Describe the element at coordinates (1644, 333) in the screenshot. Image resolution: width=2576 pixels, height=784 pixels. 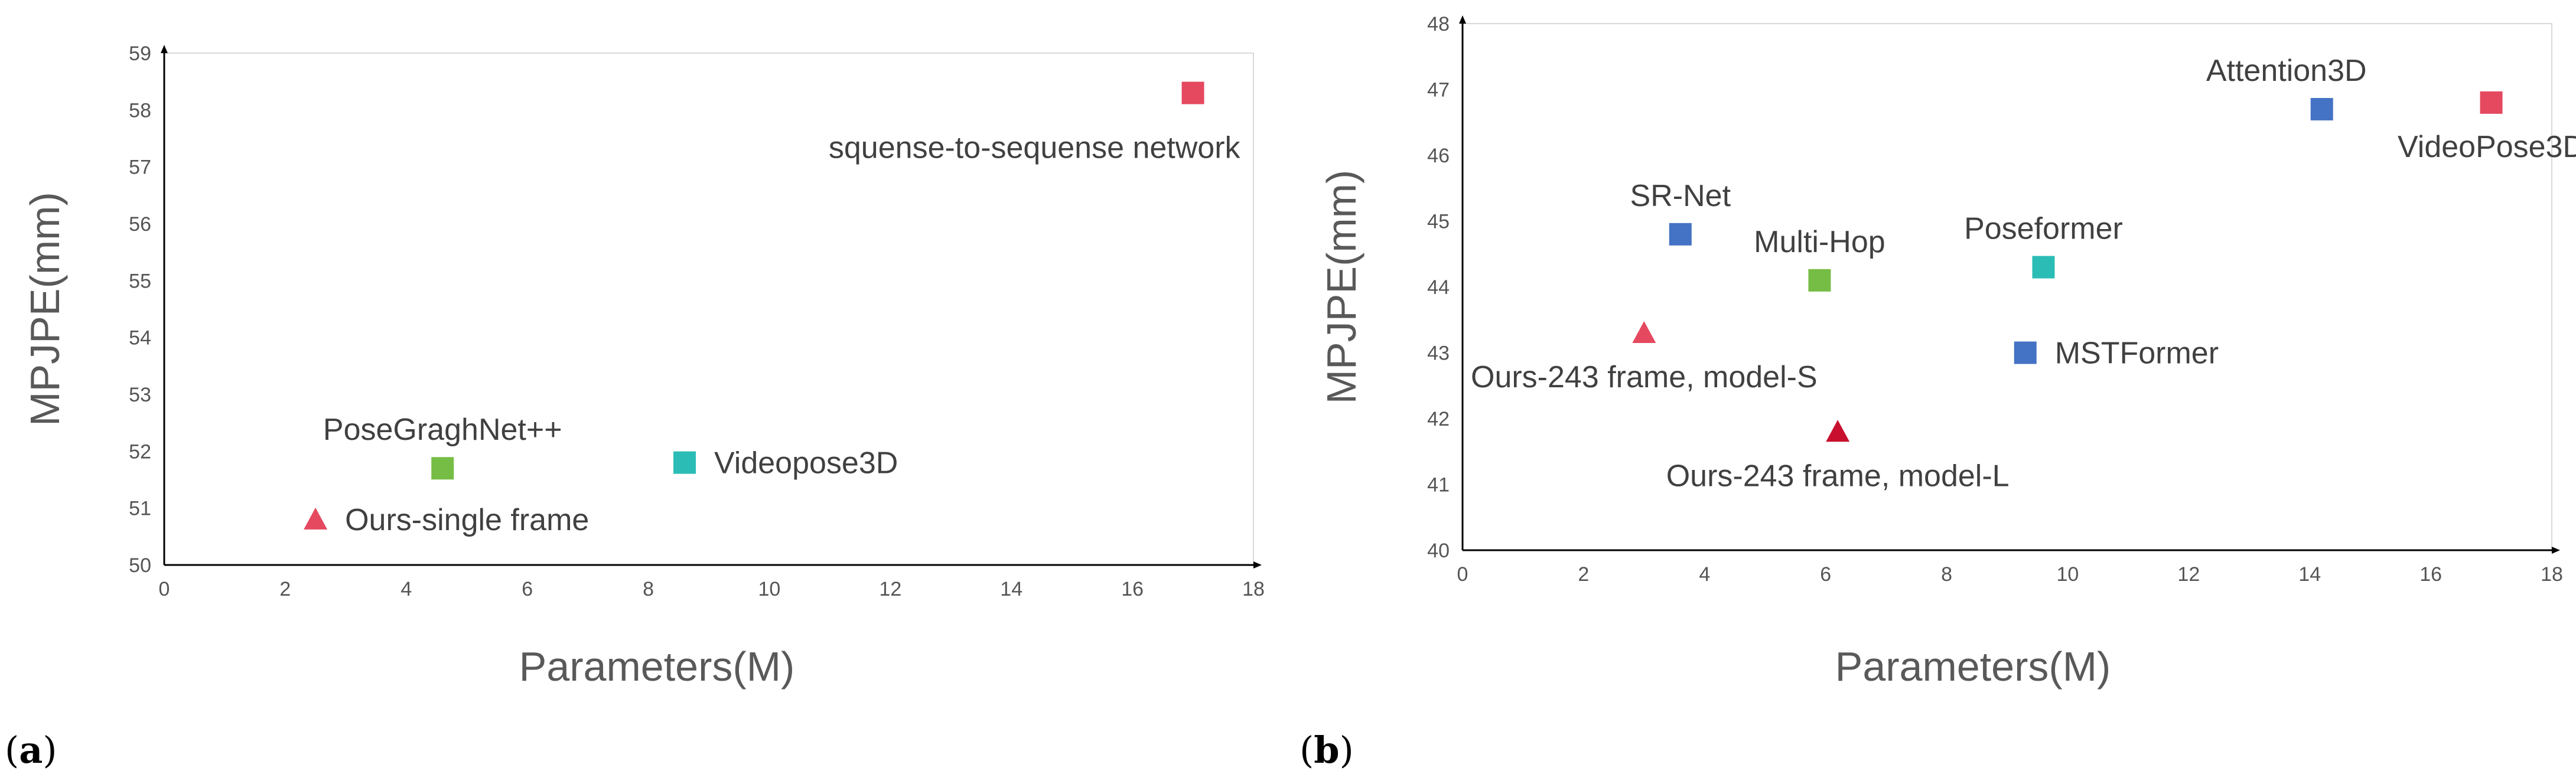
I see `point-ours-243-frame-model-s` at that location.